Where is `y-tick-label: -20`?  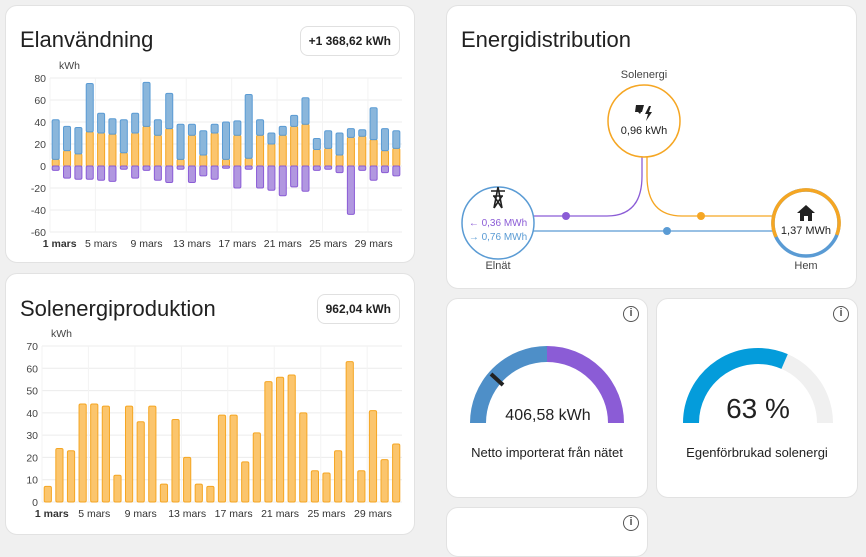 y-tick-label: -20 is located at coordinates (38, 189).